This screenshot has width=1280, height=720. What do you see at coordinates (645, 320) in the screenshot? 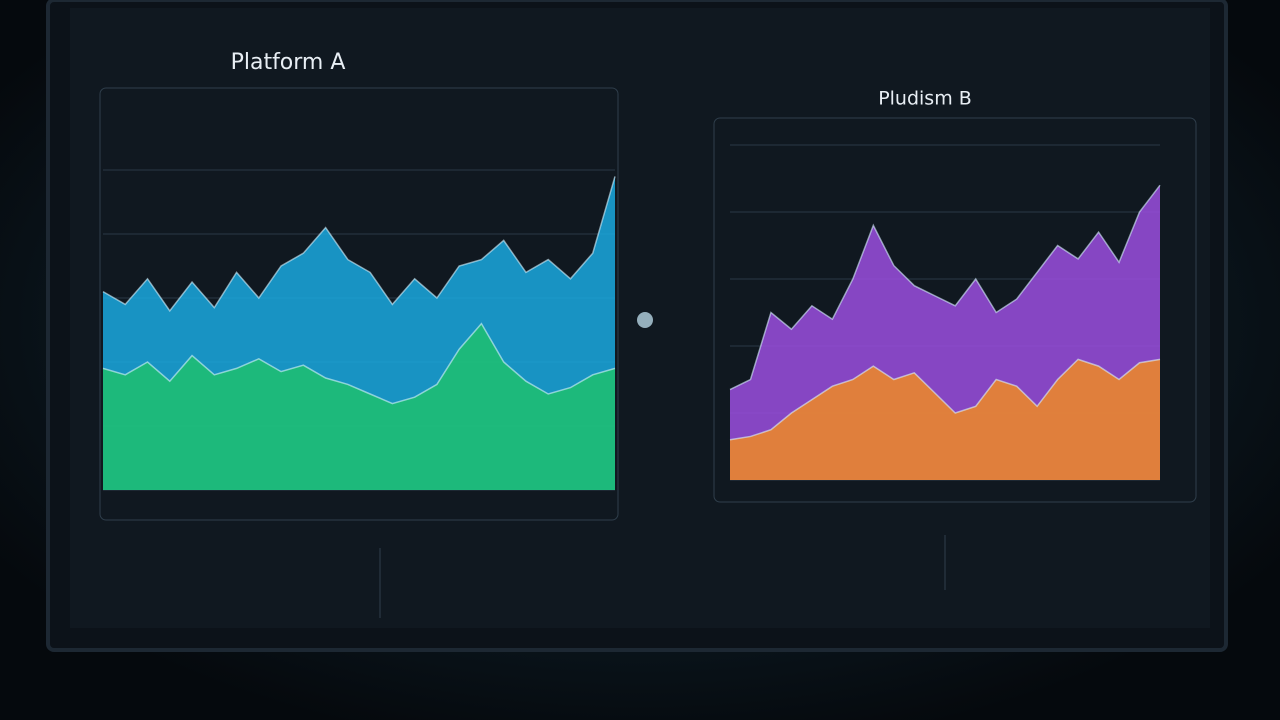
I see `light-flare` at bounding box center [645, 320].